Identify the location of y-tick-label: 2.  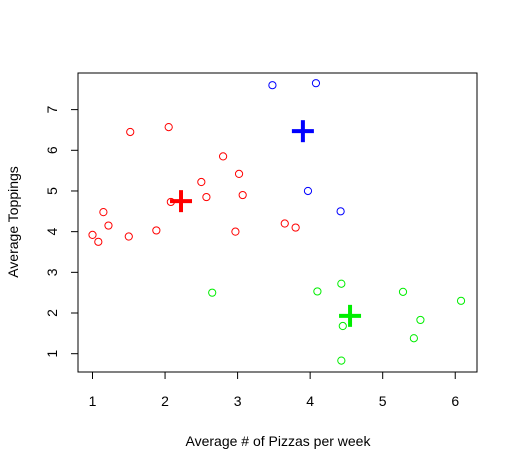
(52, 313).